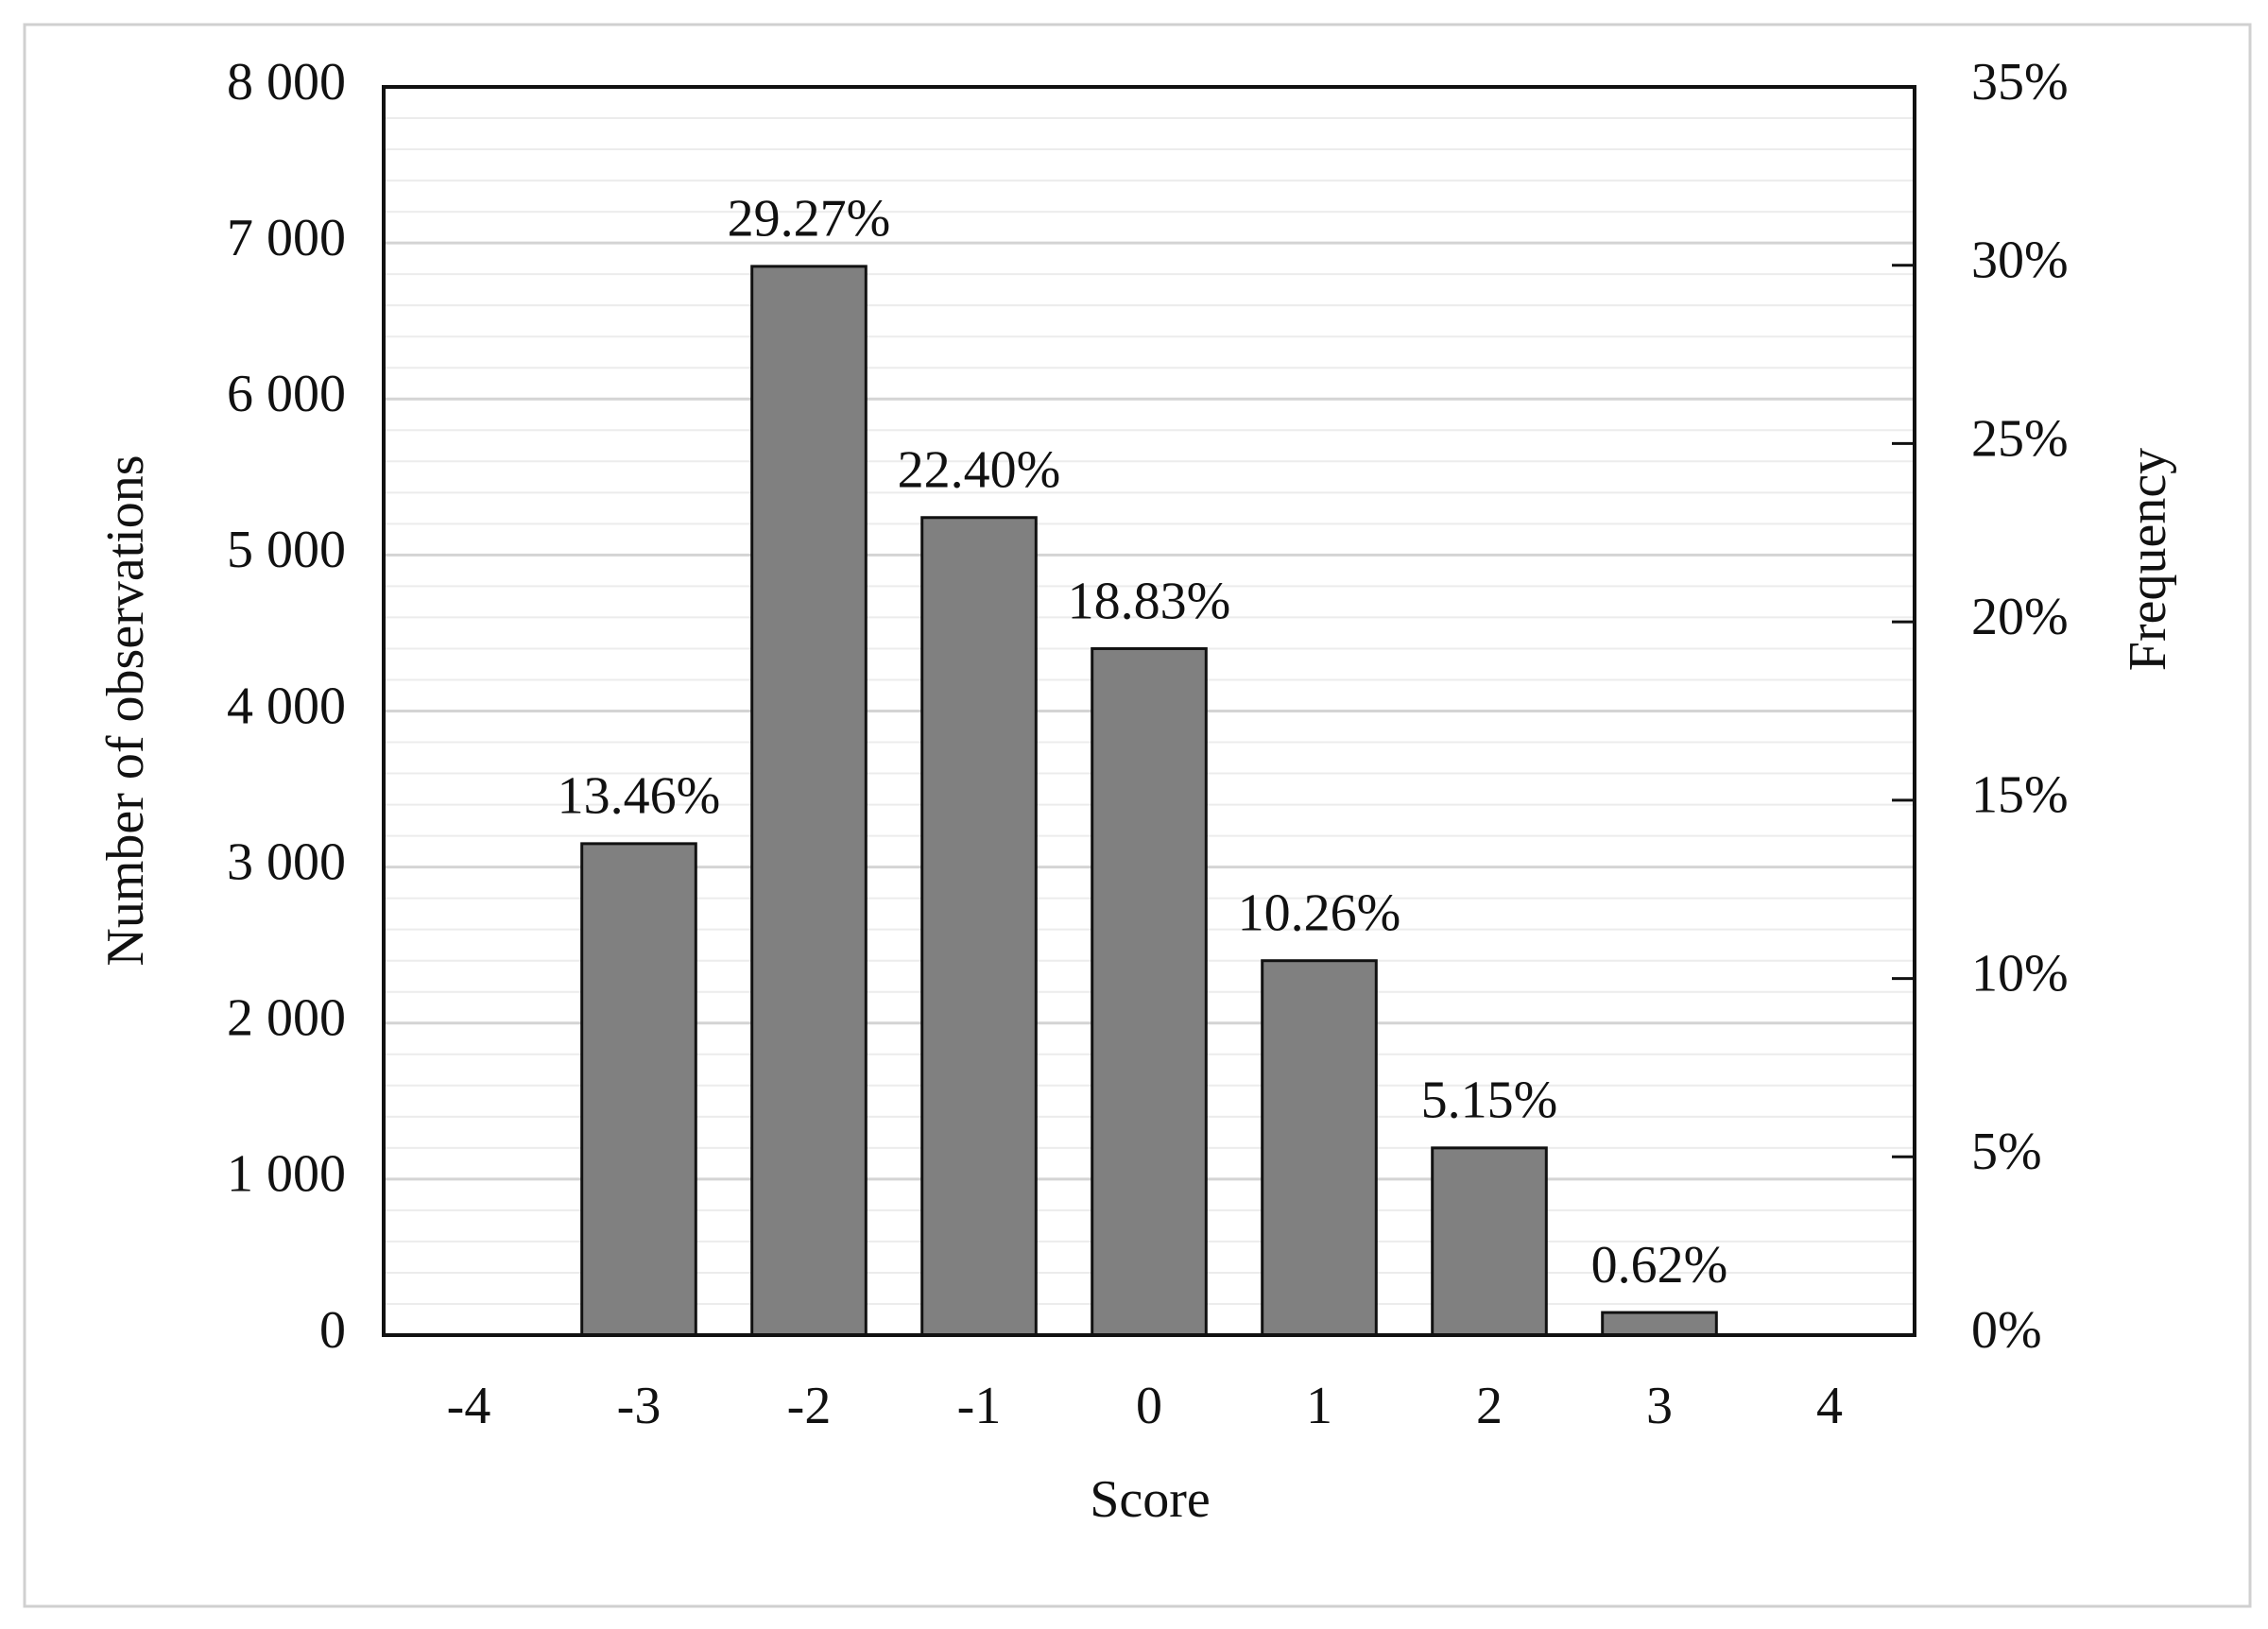 The height and width of the screenshot is (1629, 2268). I want to click on y-tick-label: 5 000, so click(286, 550).